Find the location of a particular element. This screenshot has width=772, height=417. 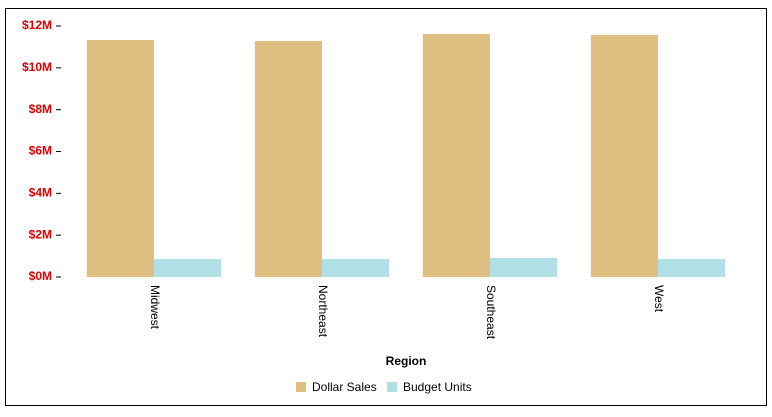

y-tick-label: $12M is located at coordinates (37, 25).